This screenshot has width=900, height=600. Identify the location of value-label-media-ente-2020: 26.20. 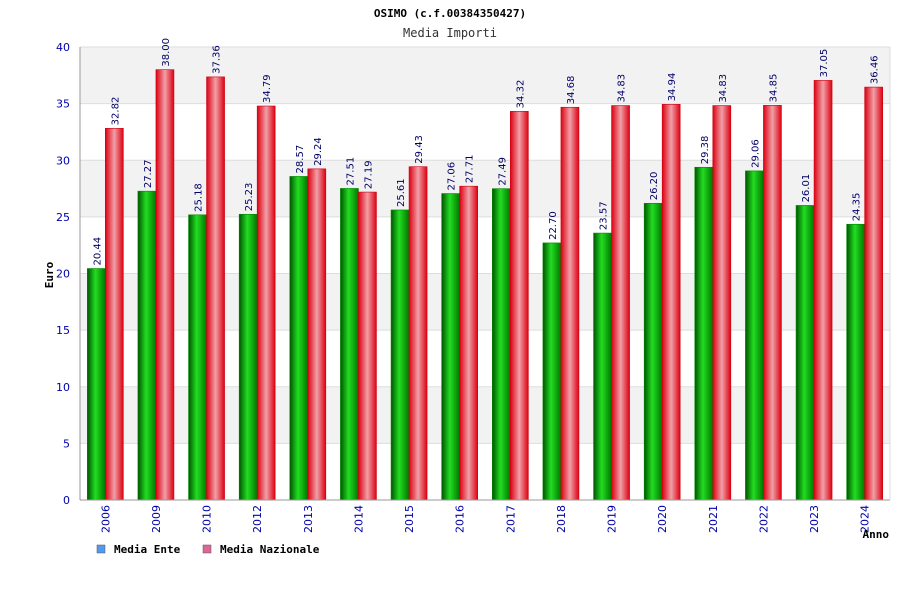
(654, 186).